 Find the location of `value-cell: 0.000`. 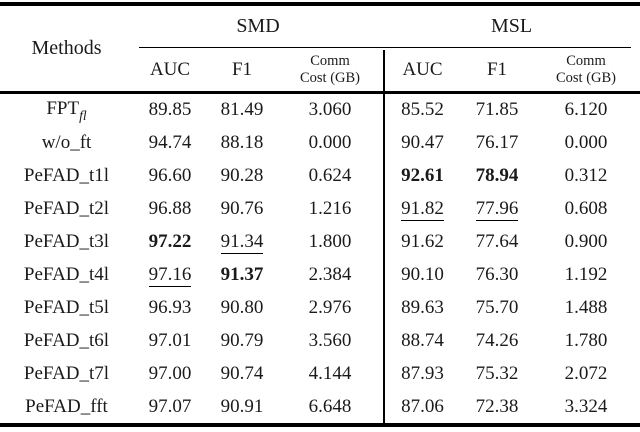

value-cell: 0.000 is located at coordinates (330, 143).